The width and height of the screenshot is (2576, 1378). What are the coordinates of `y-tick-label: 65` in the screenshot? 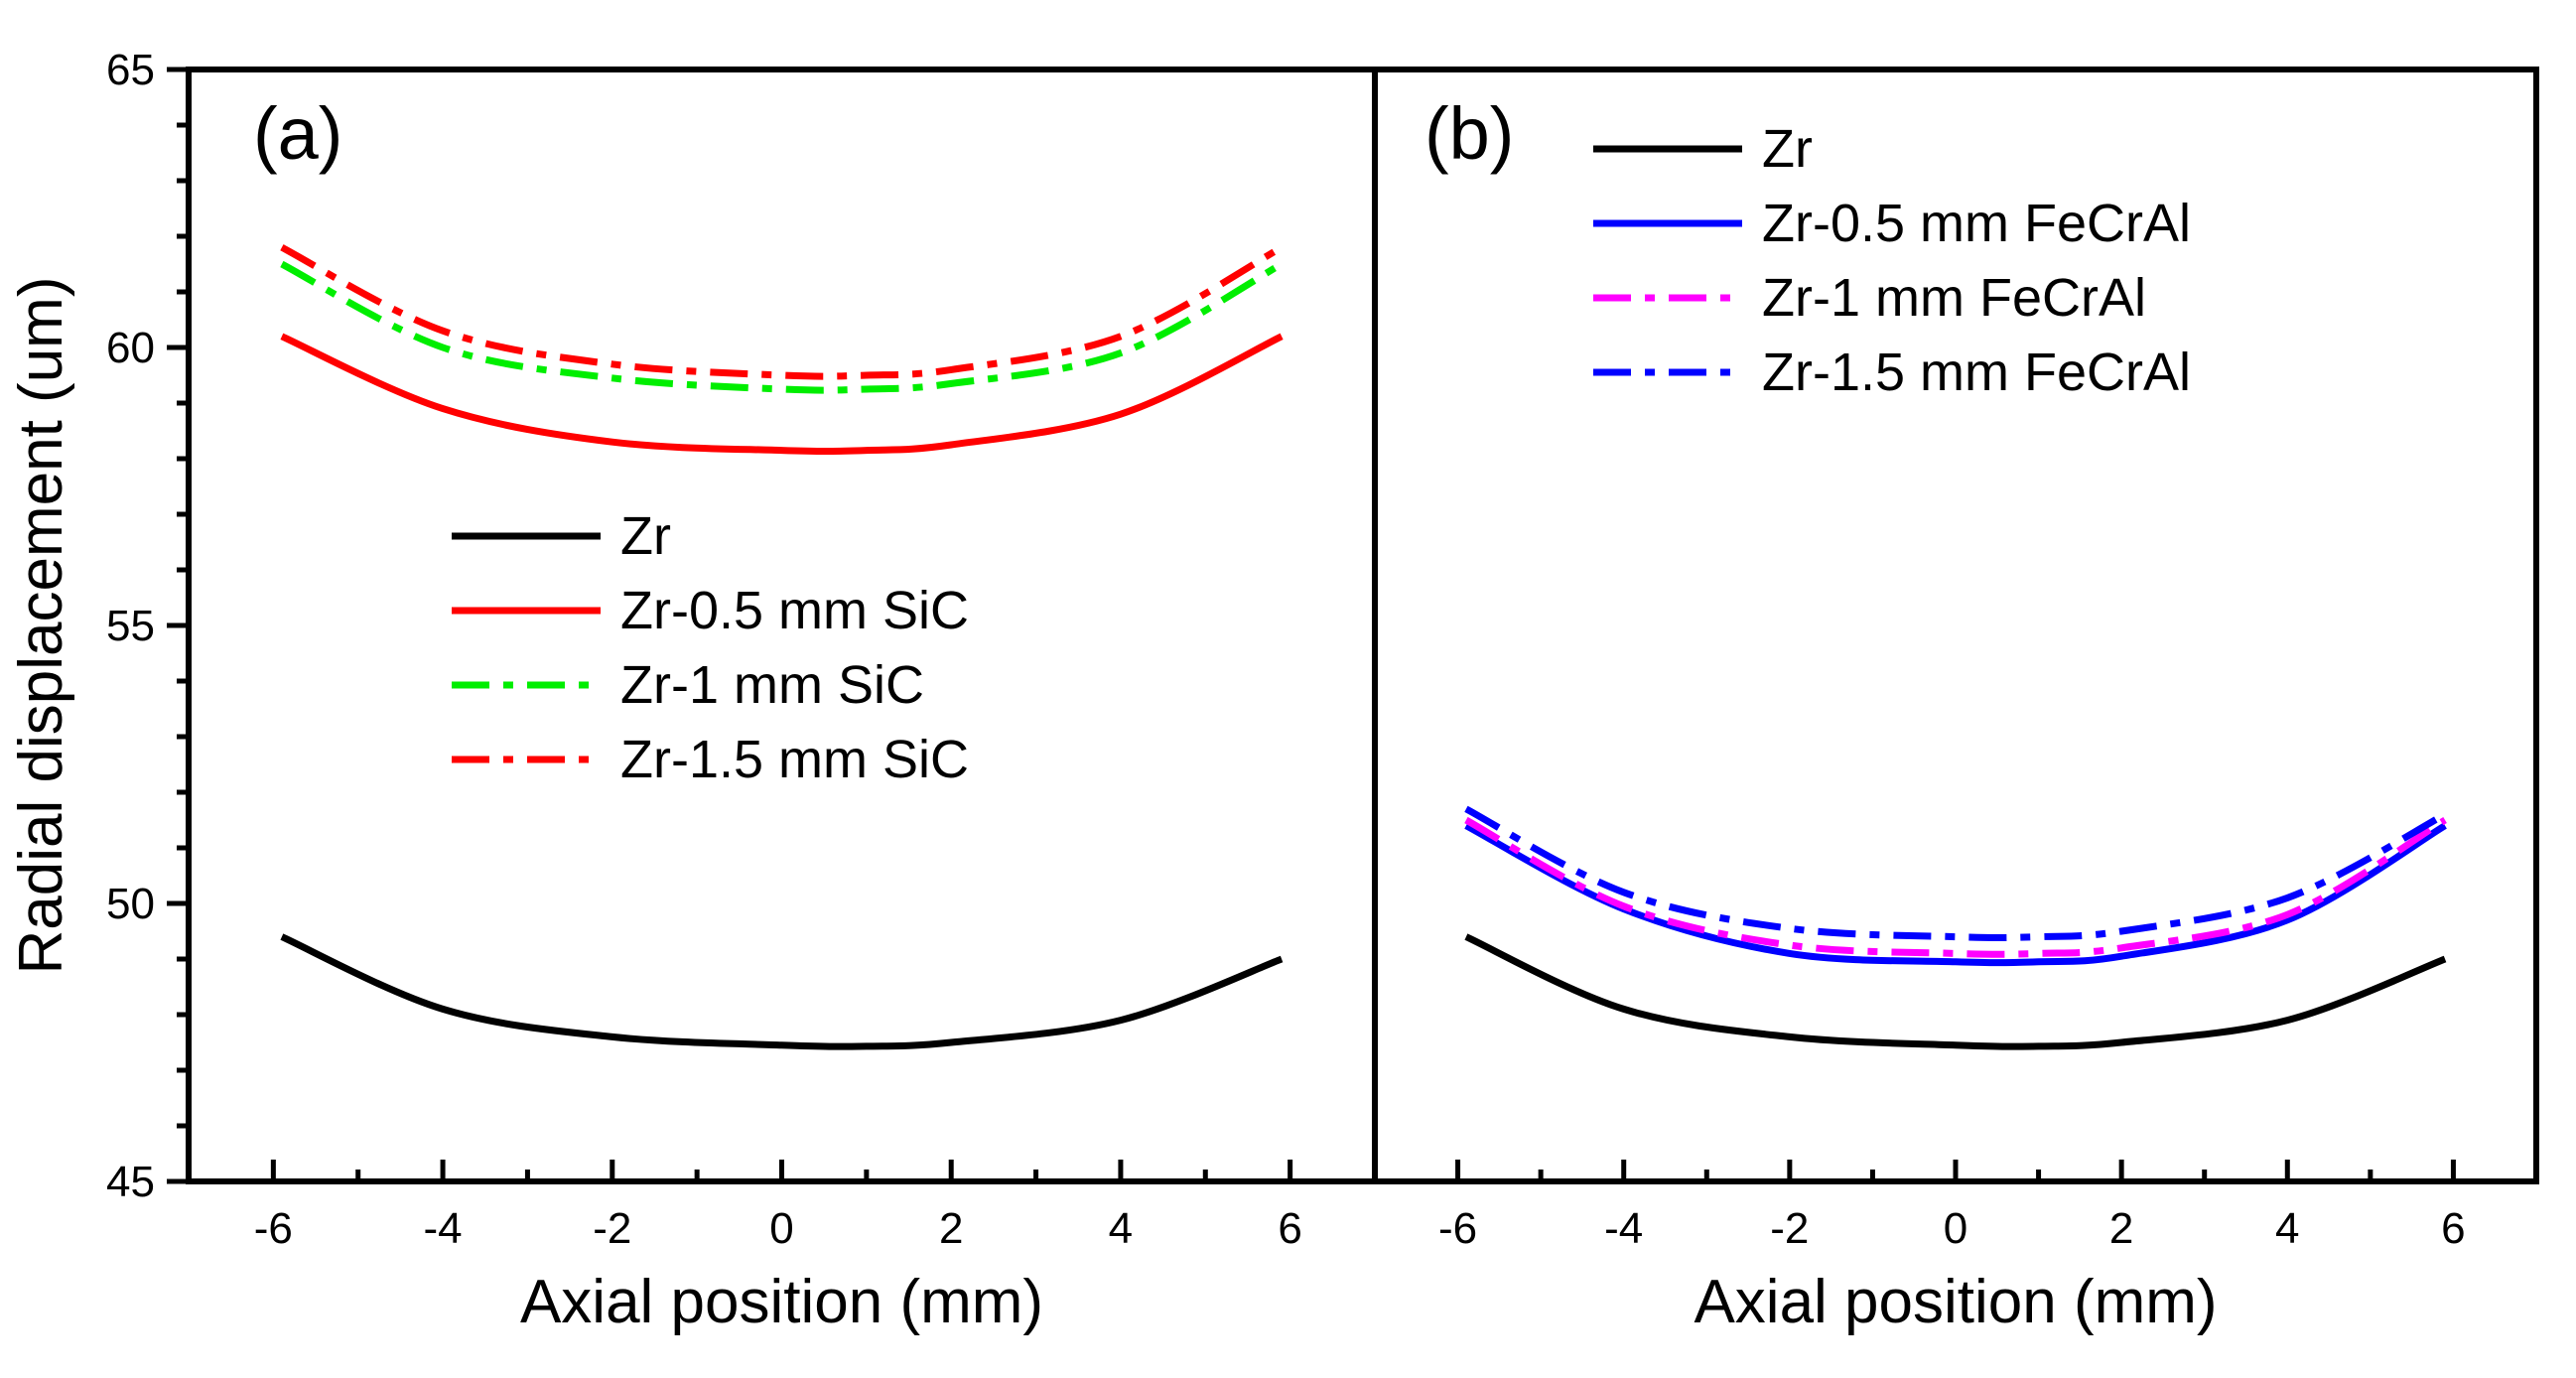 It's located at (131, 70).